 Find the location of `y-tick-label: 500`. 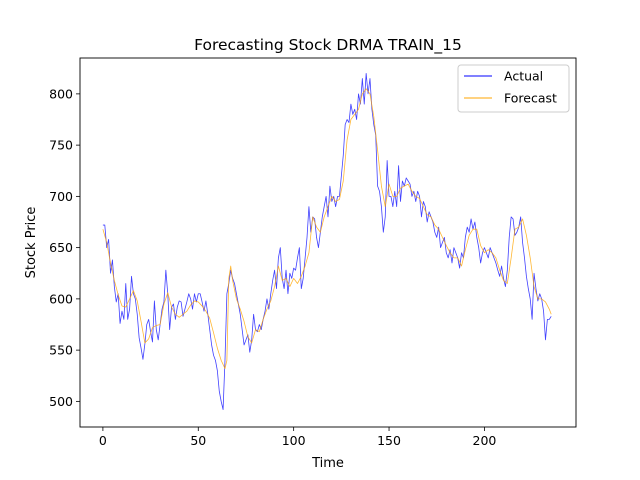

y-tick-label: 500 is located at coordinates (61, 401).